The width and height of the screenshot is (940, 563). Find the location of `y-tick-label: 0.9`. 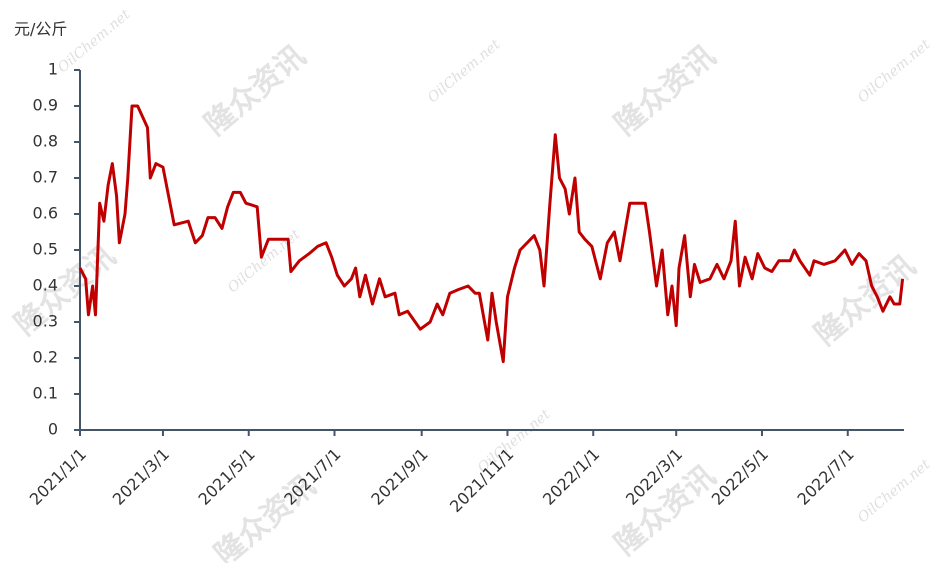

y-tick-label: 0.9 is located at coordinates (45, 105).